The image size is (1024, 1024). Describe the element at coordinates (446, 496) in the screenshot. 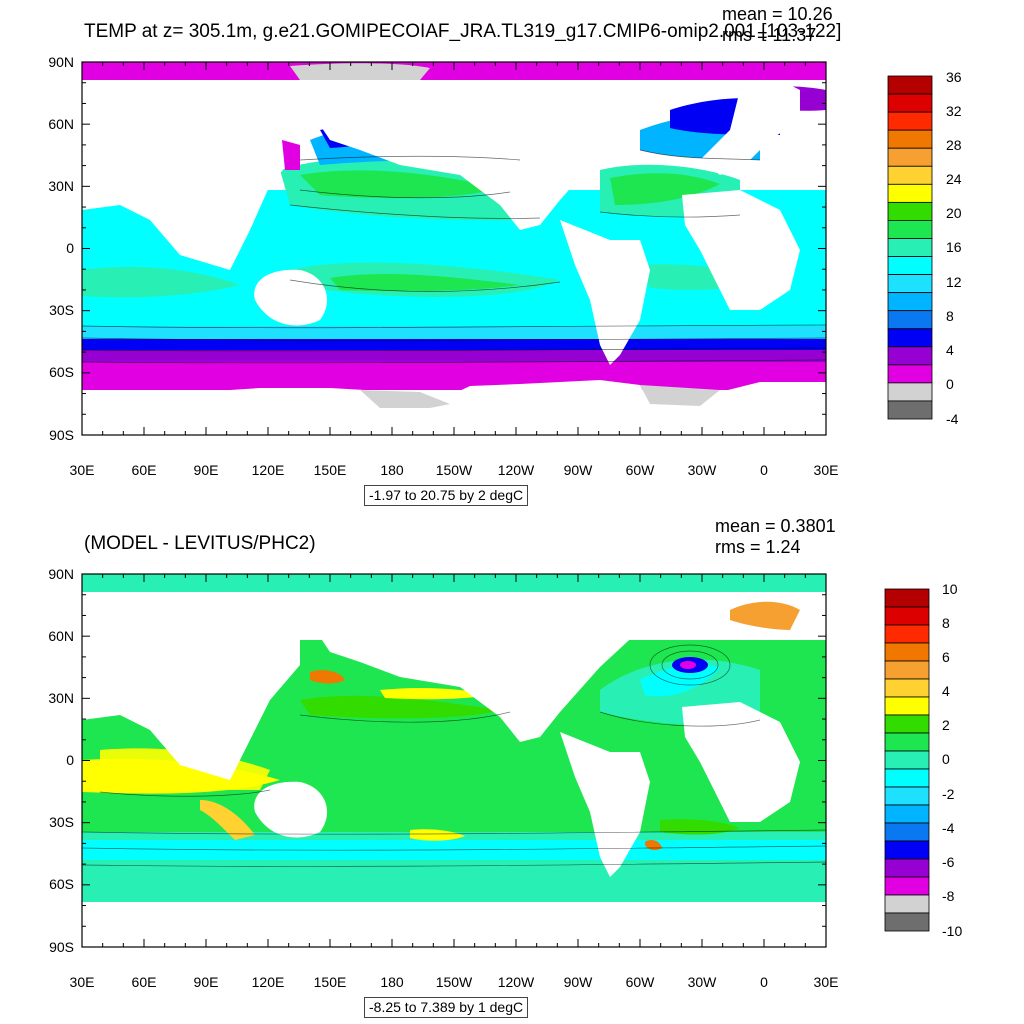

I see `top-panel-range-label: -1.97 to 20.75 by 2 degC` at that location.